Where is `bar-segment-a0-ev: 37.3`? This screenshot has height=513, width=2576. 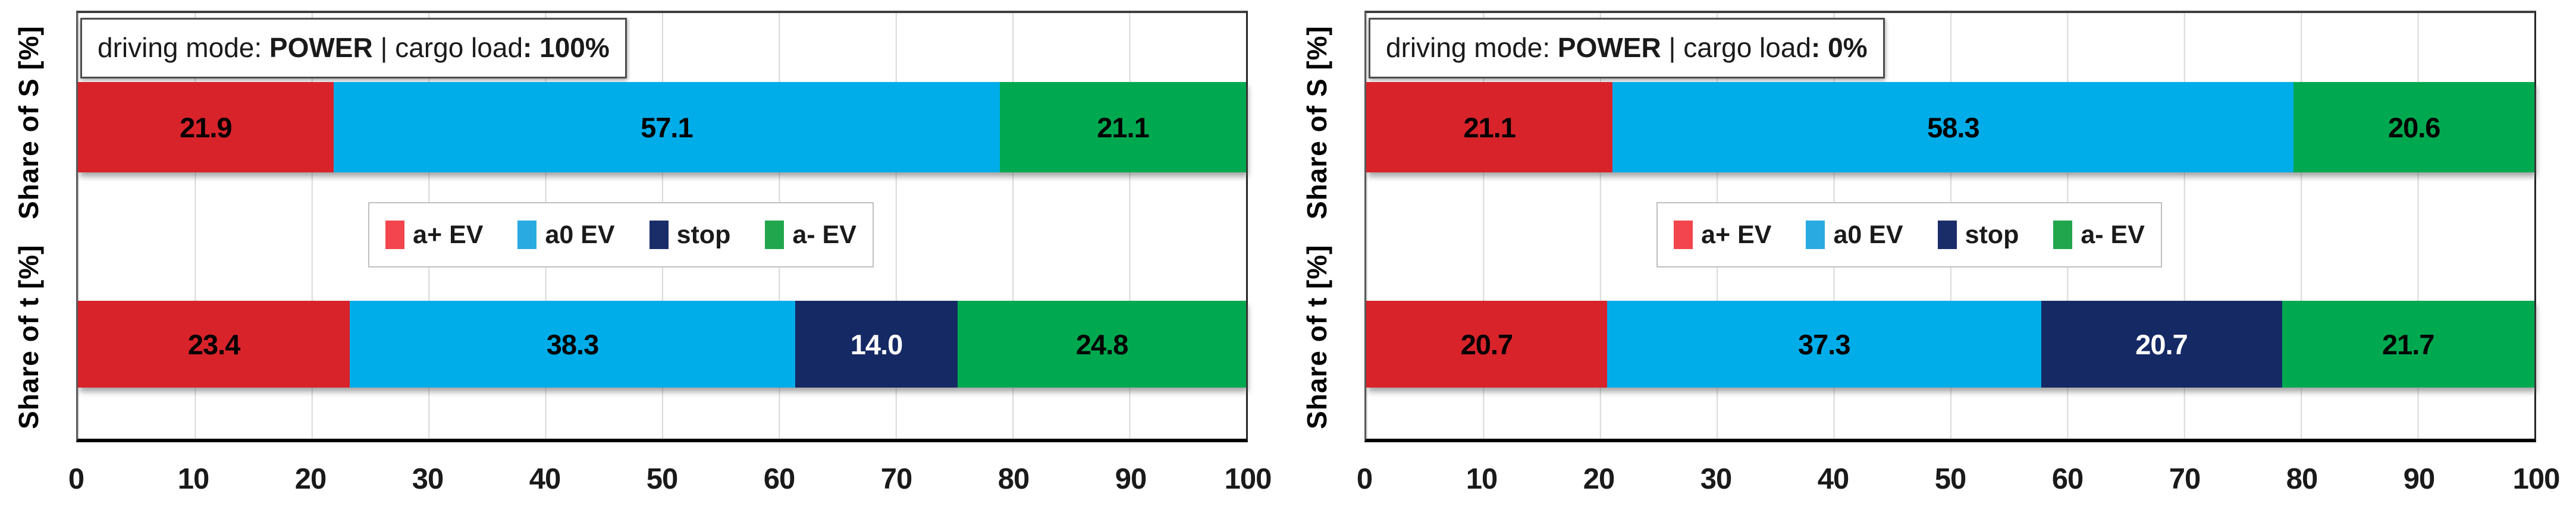
bar-segment-a0-ev: 37.3 is located at coordinates (1824, 344).